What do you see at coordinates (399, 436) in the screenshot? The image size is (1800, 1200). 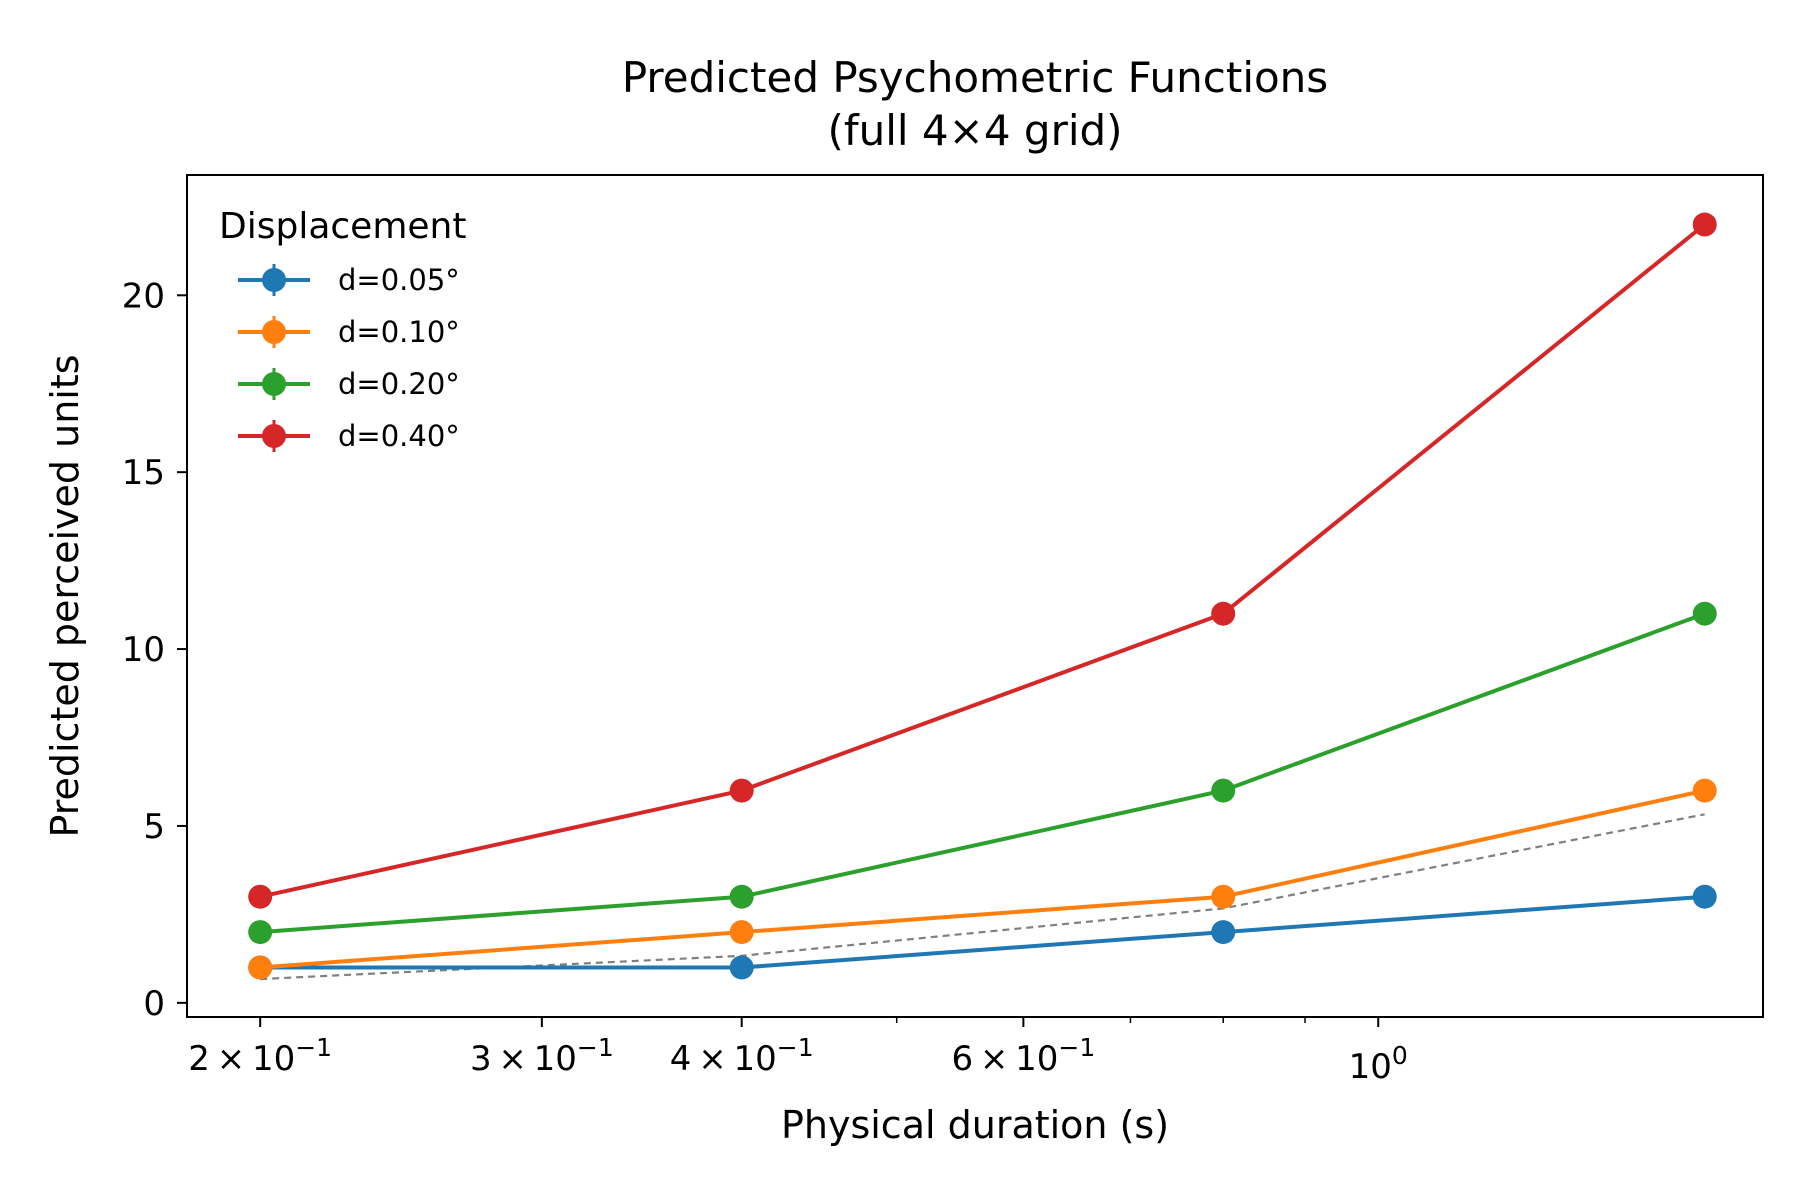 I see `legend-label: d=0.40°` at bounding box center [399, 436].